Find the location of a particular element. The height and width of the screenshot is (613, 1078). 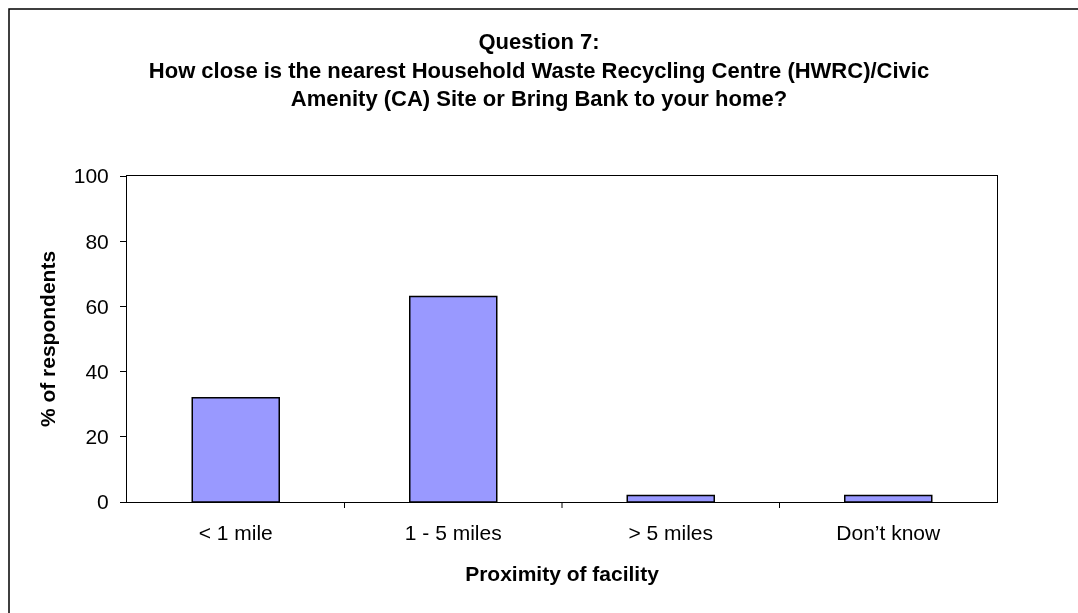

x-tick-label: > 5 miles is located at coordinates (671, 533).